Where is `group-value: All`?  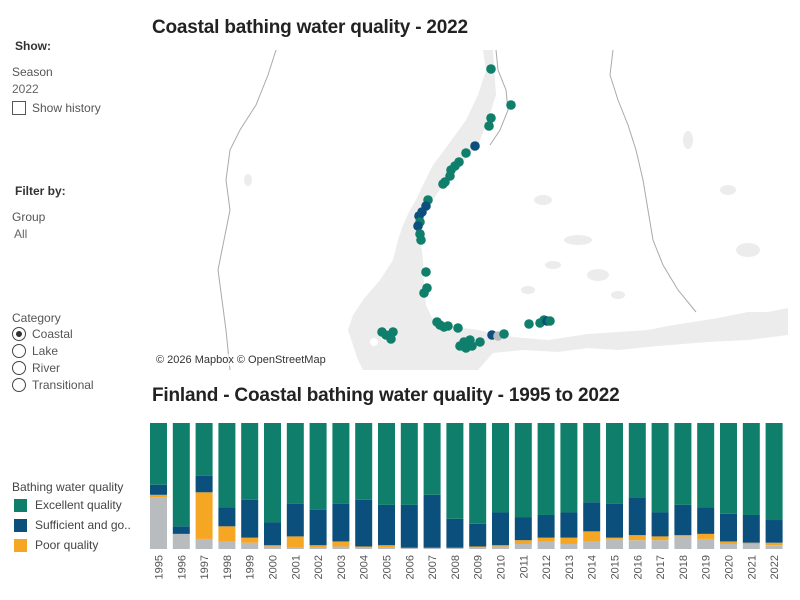
group-value: All is located at coordinates (21, 234).